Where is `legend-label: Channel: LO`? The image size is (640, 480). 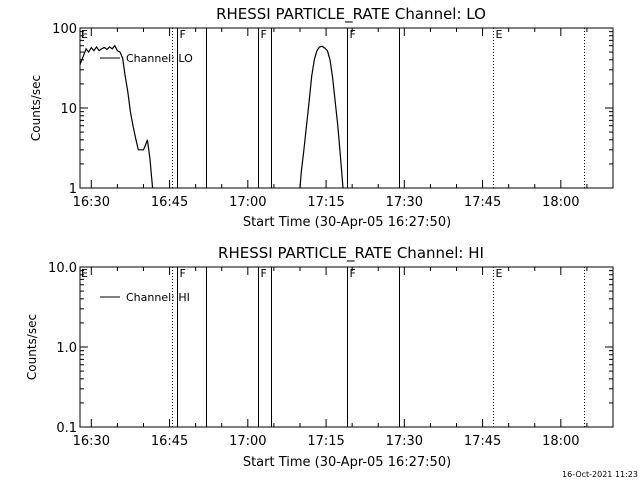
legend-label: Channel: LO is located at coordinates (159, 58).